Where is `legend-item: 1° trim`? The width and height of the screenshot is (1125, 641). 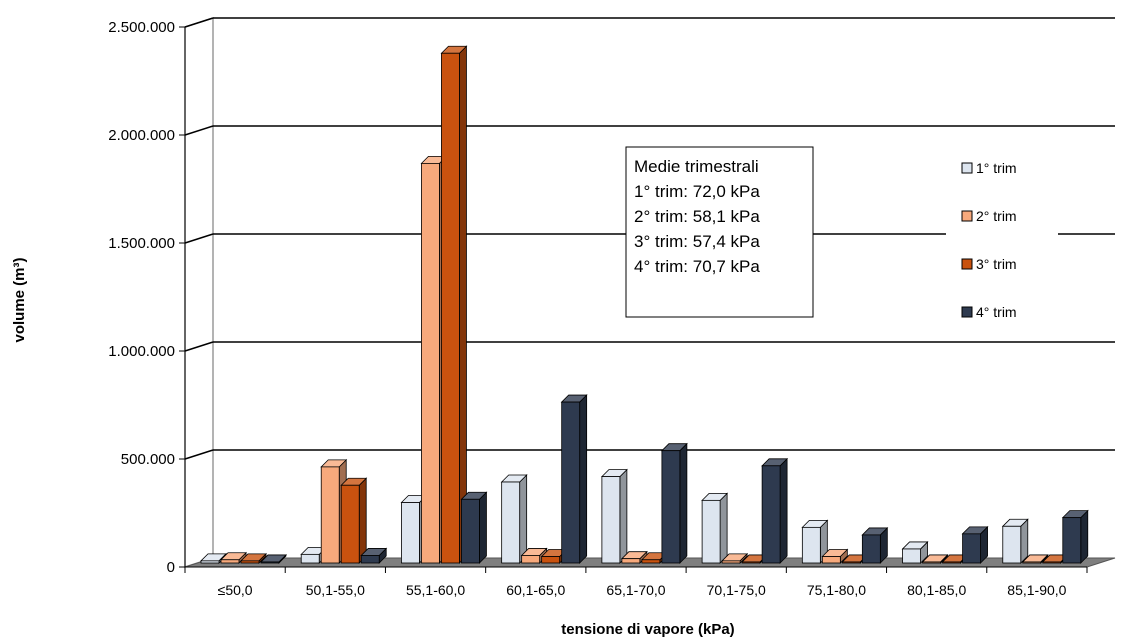 legend-item: 1° trim is located at coordinates (989, 168).